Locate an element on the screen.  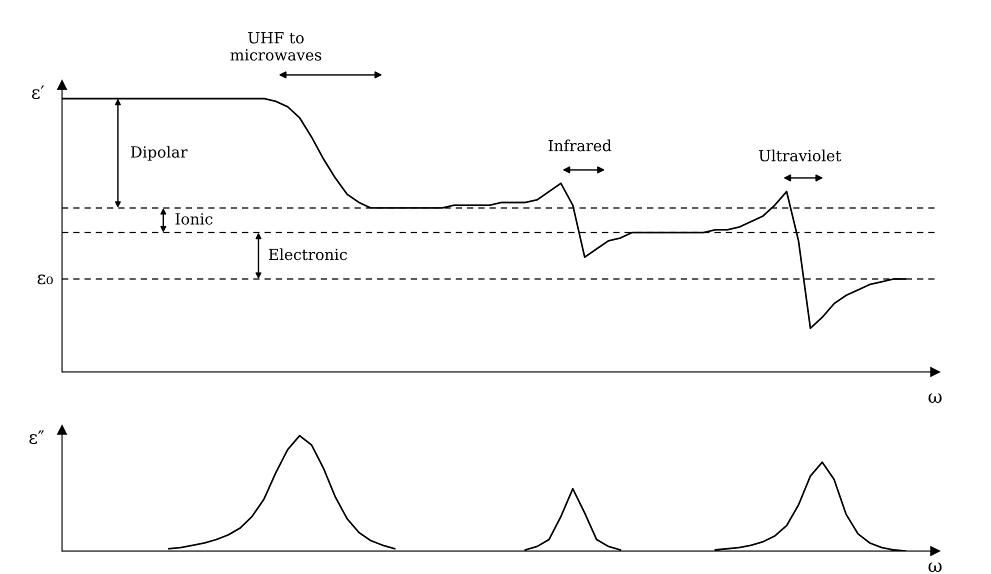
annotation: Infrared is located at coordinates (580, 146).